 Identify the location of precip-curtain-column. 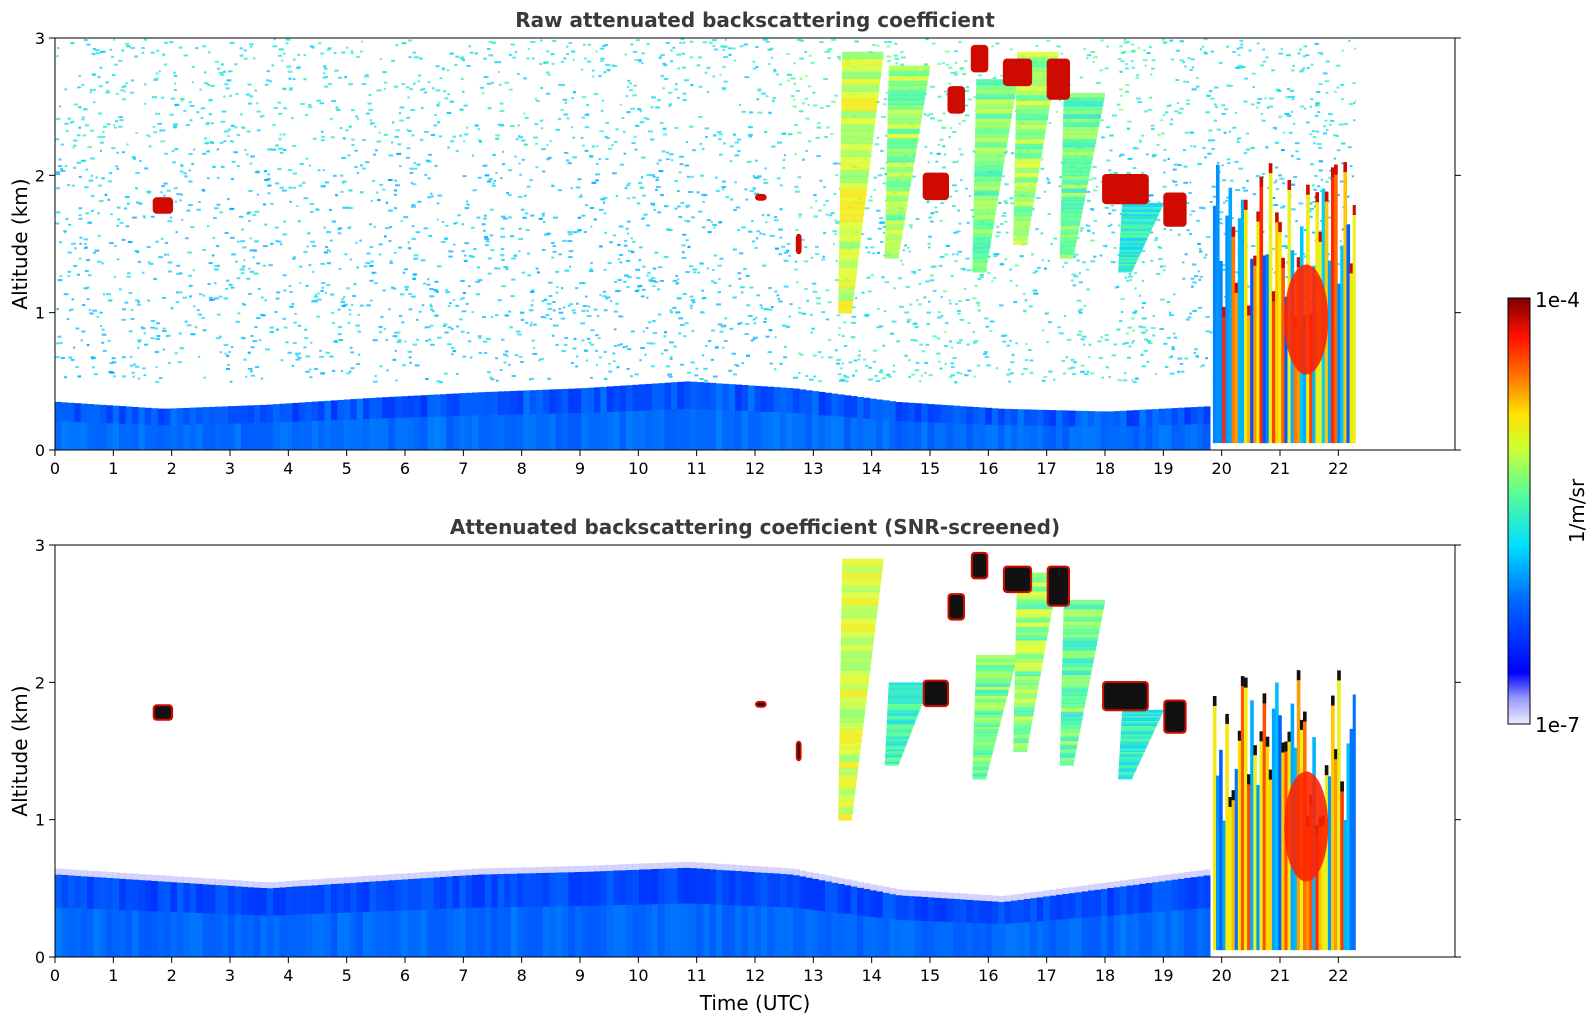
(1239, 331).